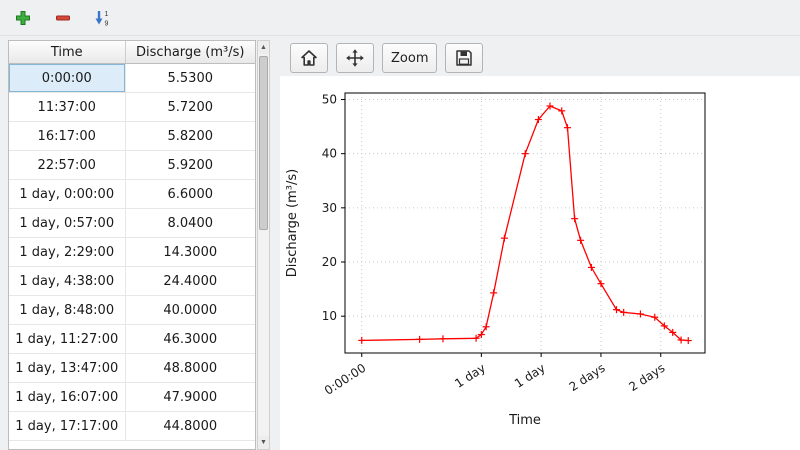  Describe the element at coordinates (67, 107) in the screenshot. I see `time-cell: 11:37:00` at that location.